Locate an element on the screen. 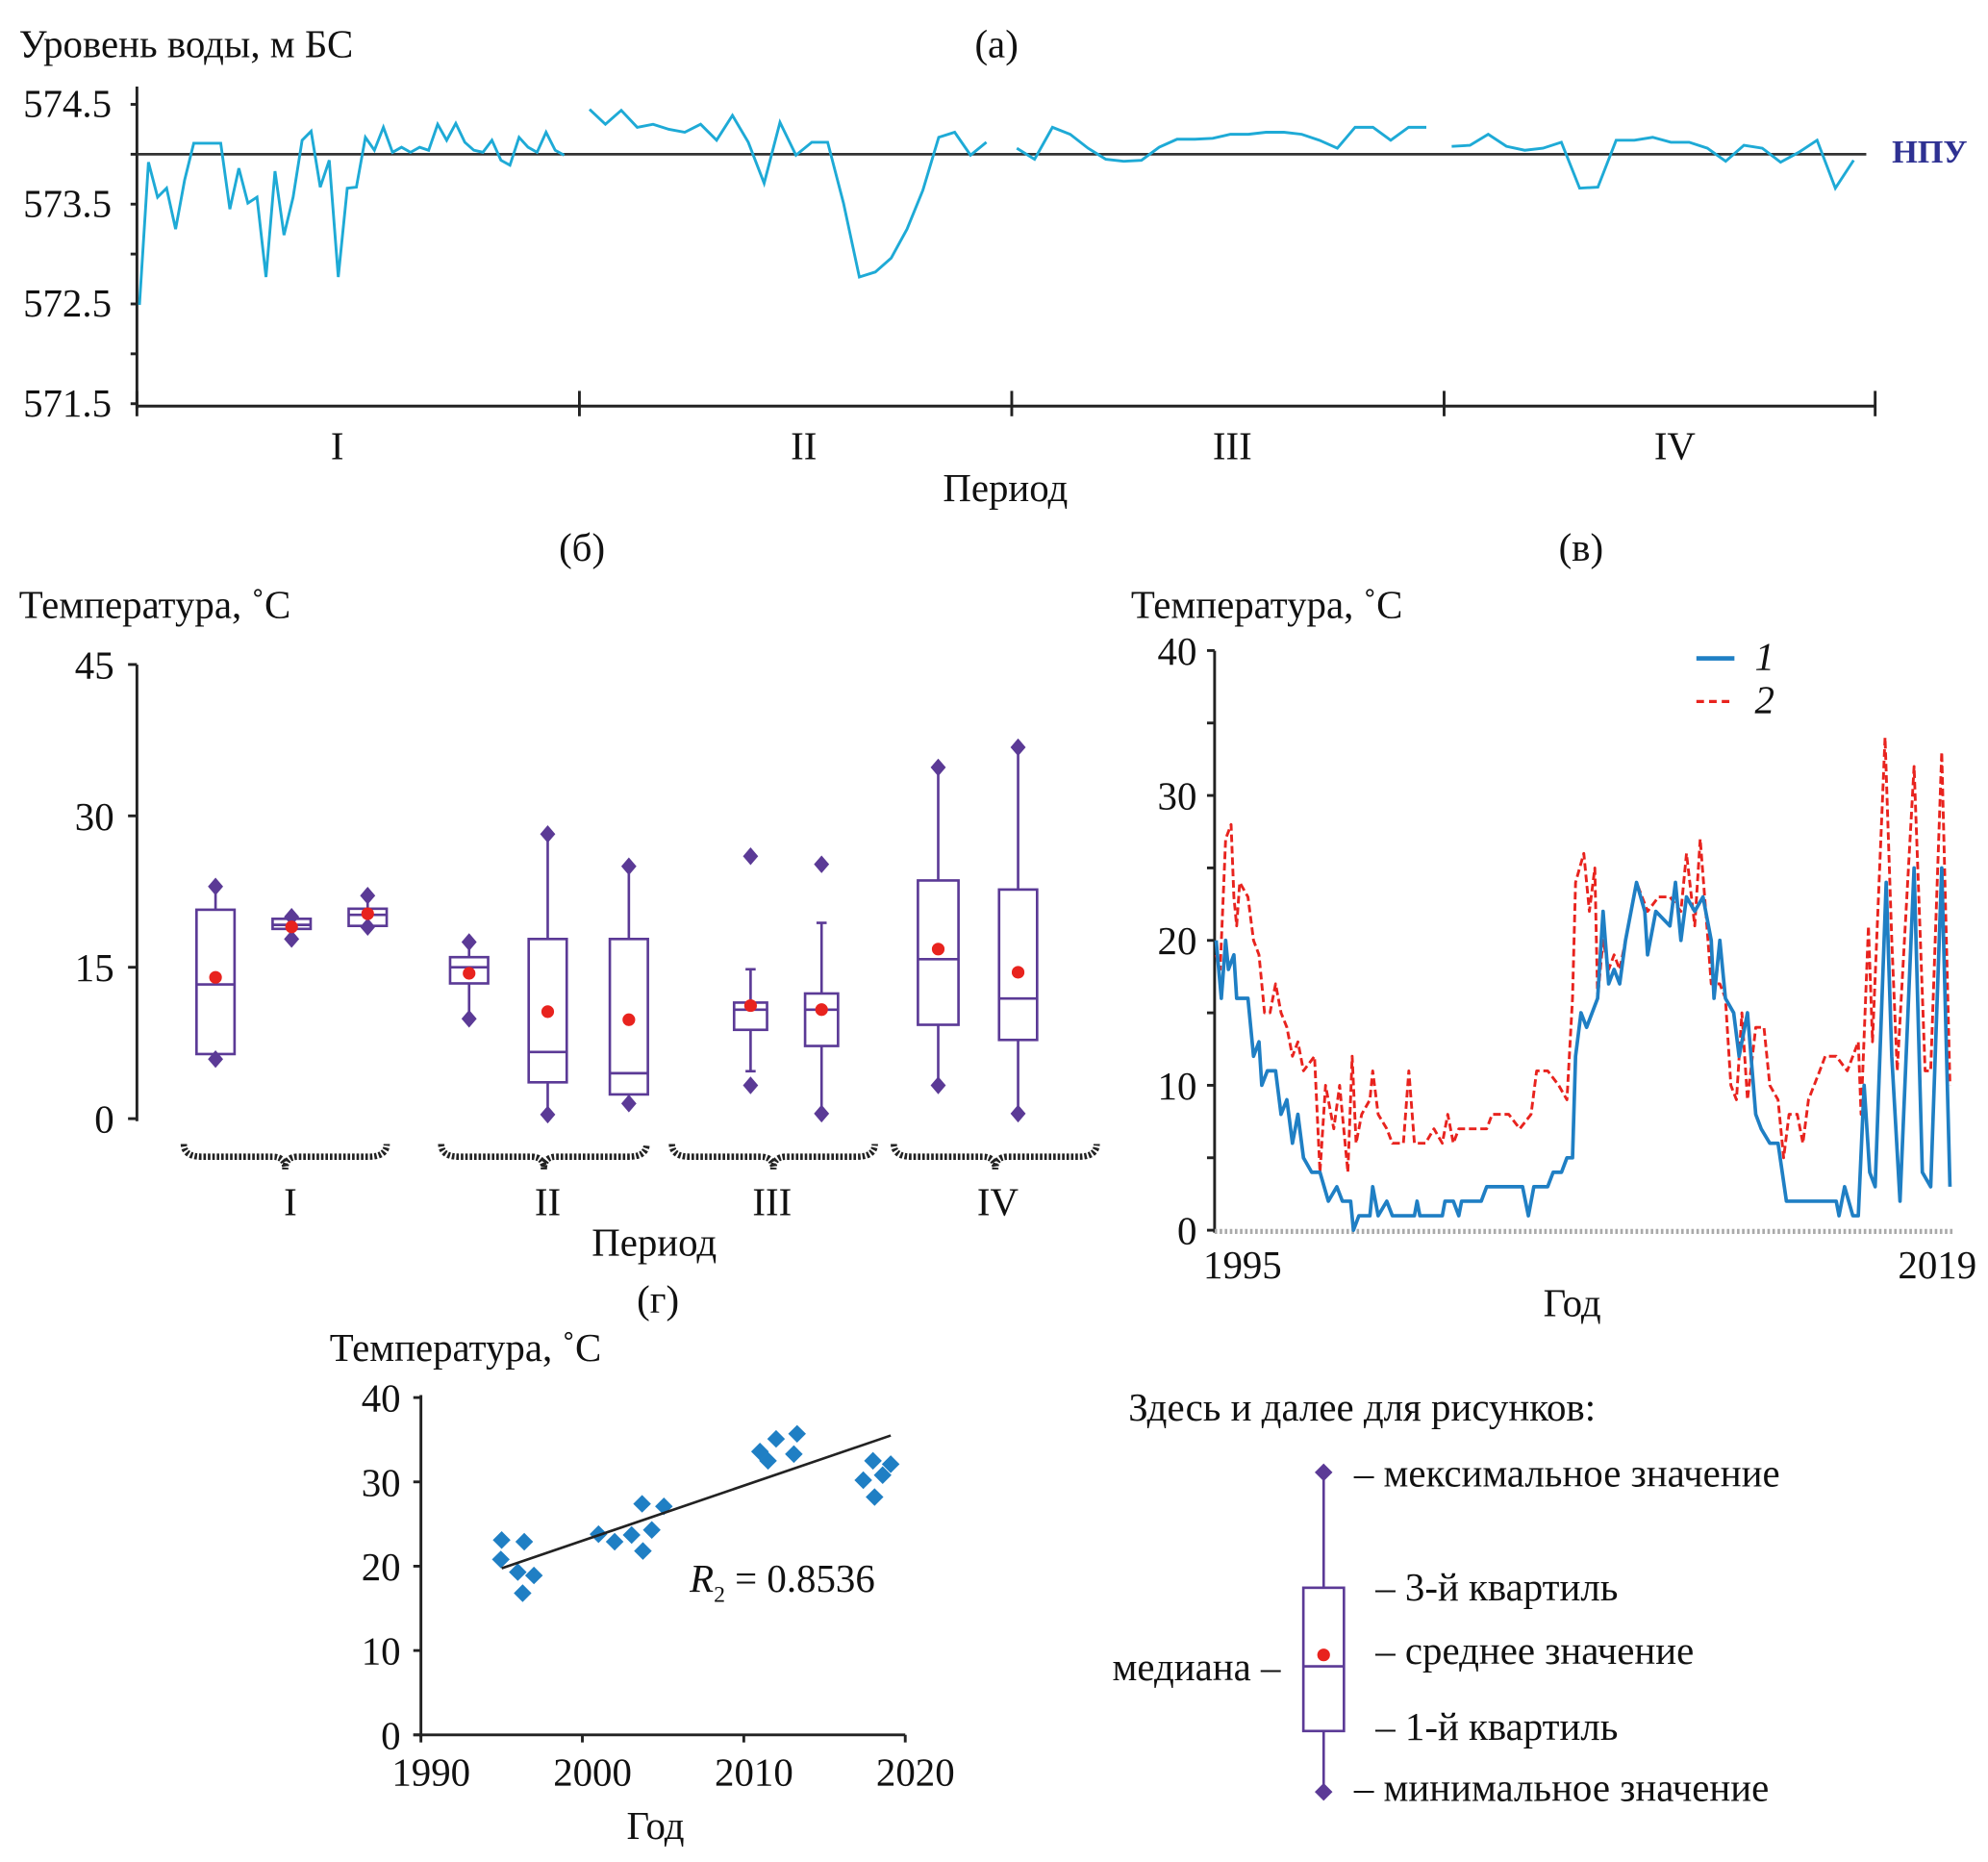  y-tick-label: 45 is located at coordinates (94, 665).